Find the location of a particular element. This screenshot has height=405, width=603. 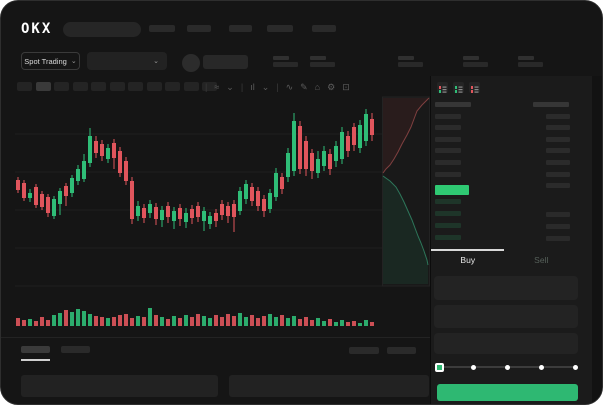

book-asks-icon is located at coordinates (474, 87).